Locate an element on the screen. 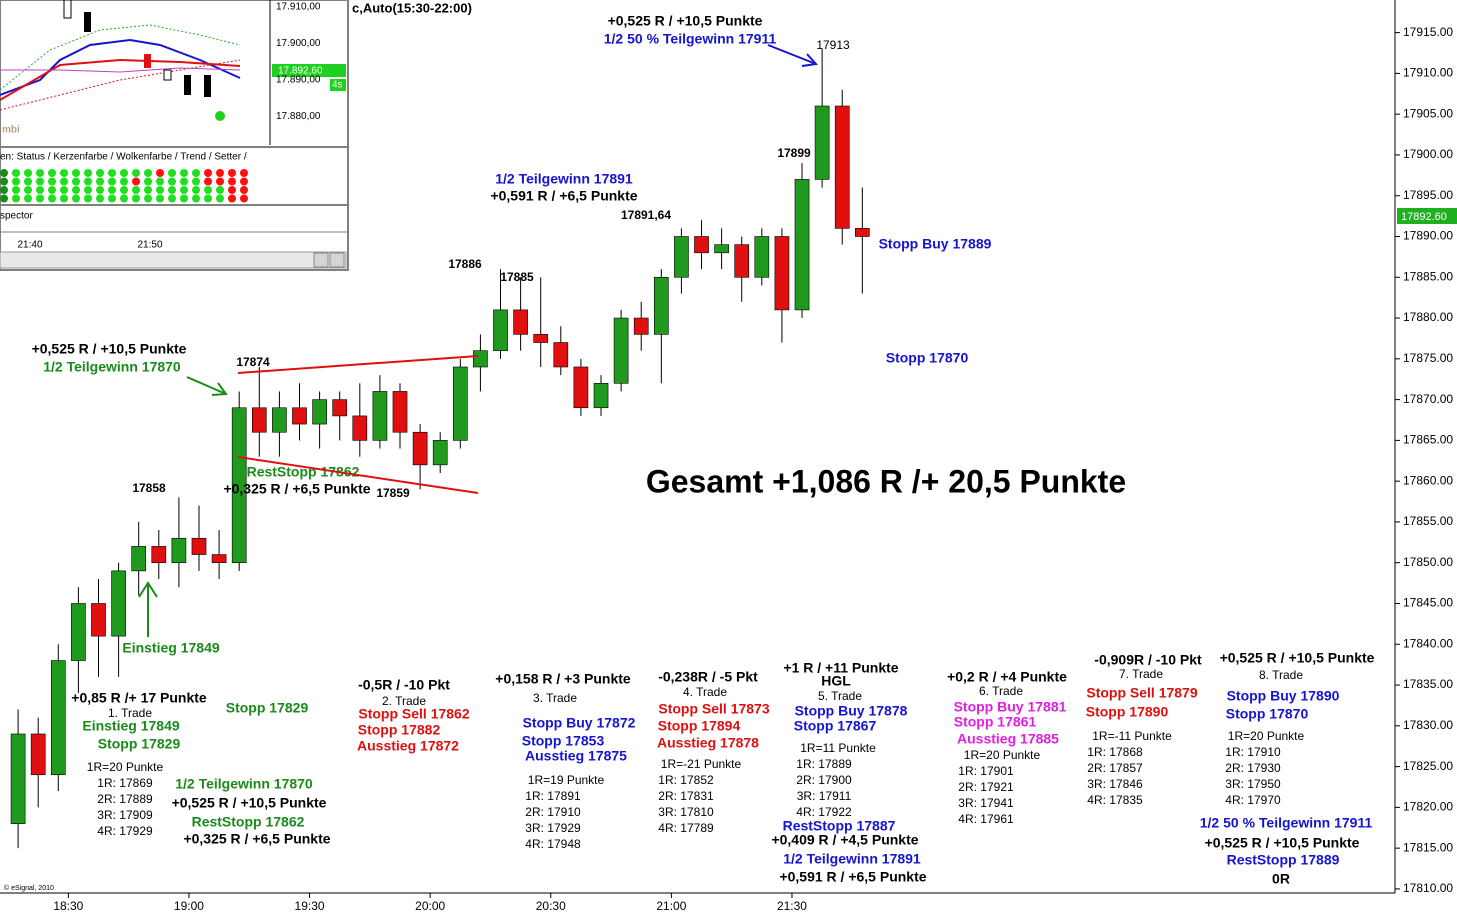  annotation: 4R: 17929 is located at coordinates (125, 831).